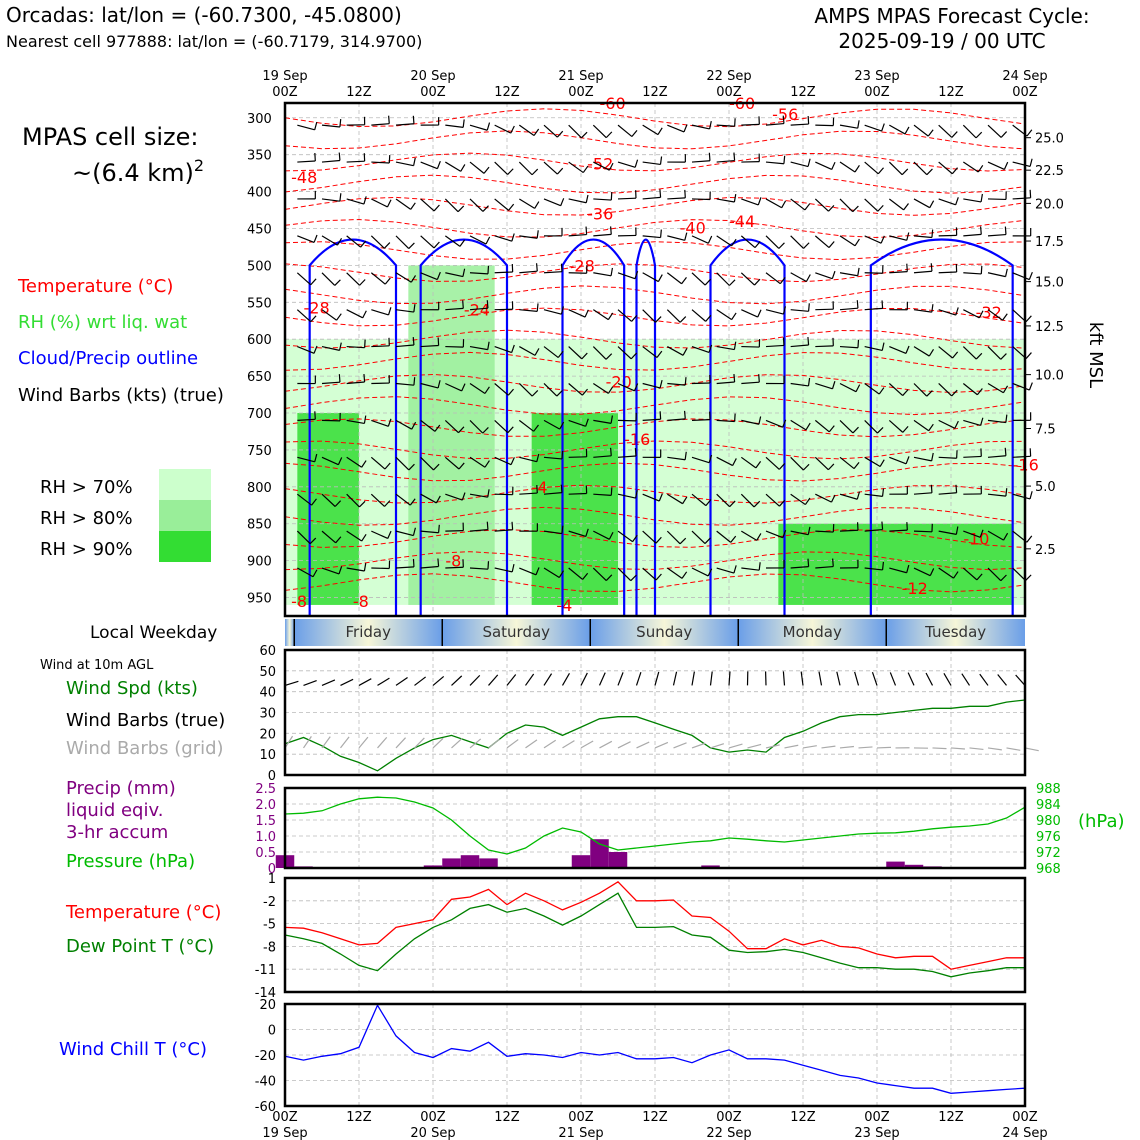 The width and height of the screenshot is (1140, 1140). Describe the element at coordinates (729, 1117) in the screenshot. I see `bottom-hour-label: 00Z` at that location.